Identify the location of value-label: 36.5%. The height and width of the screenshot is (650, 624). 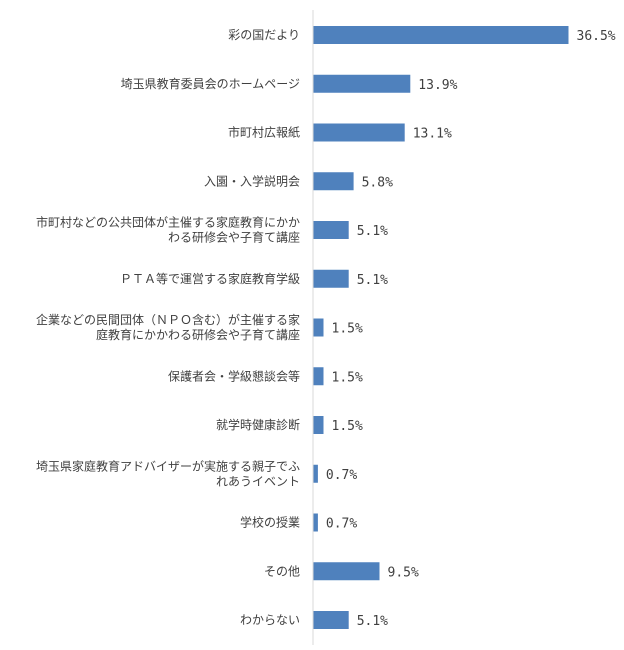
(596, 36).